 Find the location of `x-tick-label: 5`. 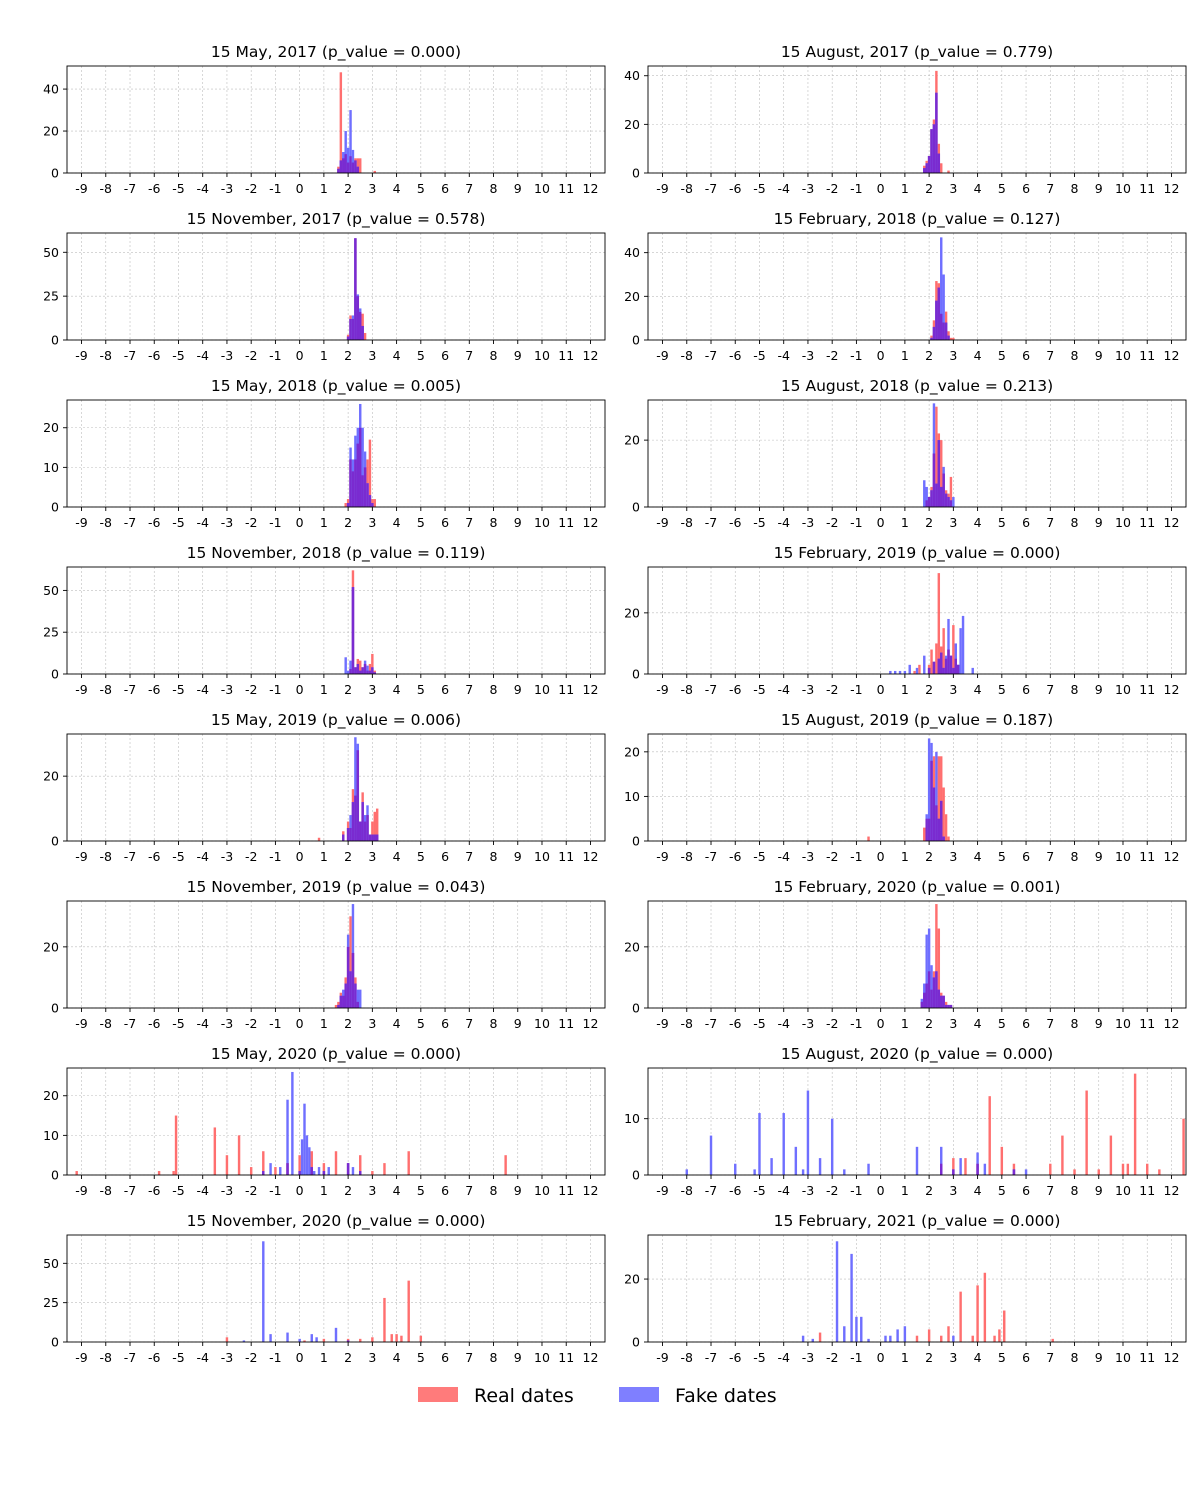

x-tick-label: 5 is located at coordinates (421, 188).